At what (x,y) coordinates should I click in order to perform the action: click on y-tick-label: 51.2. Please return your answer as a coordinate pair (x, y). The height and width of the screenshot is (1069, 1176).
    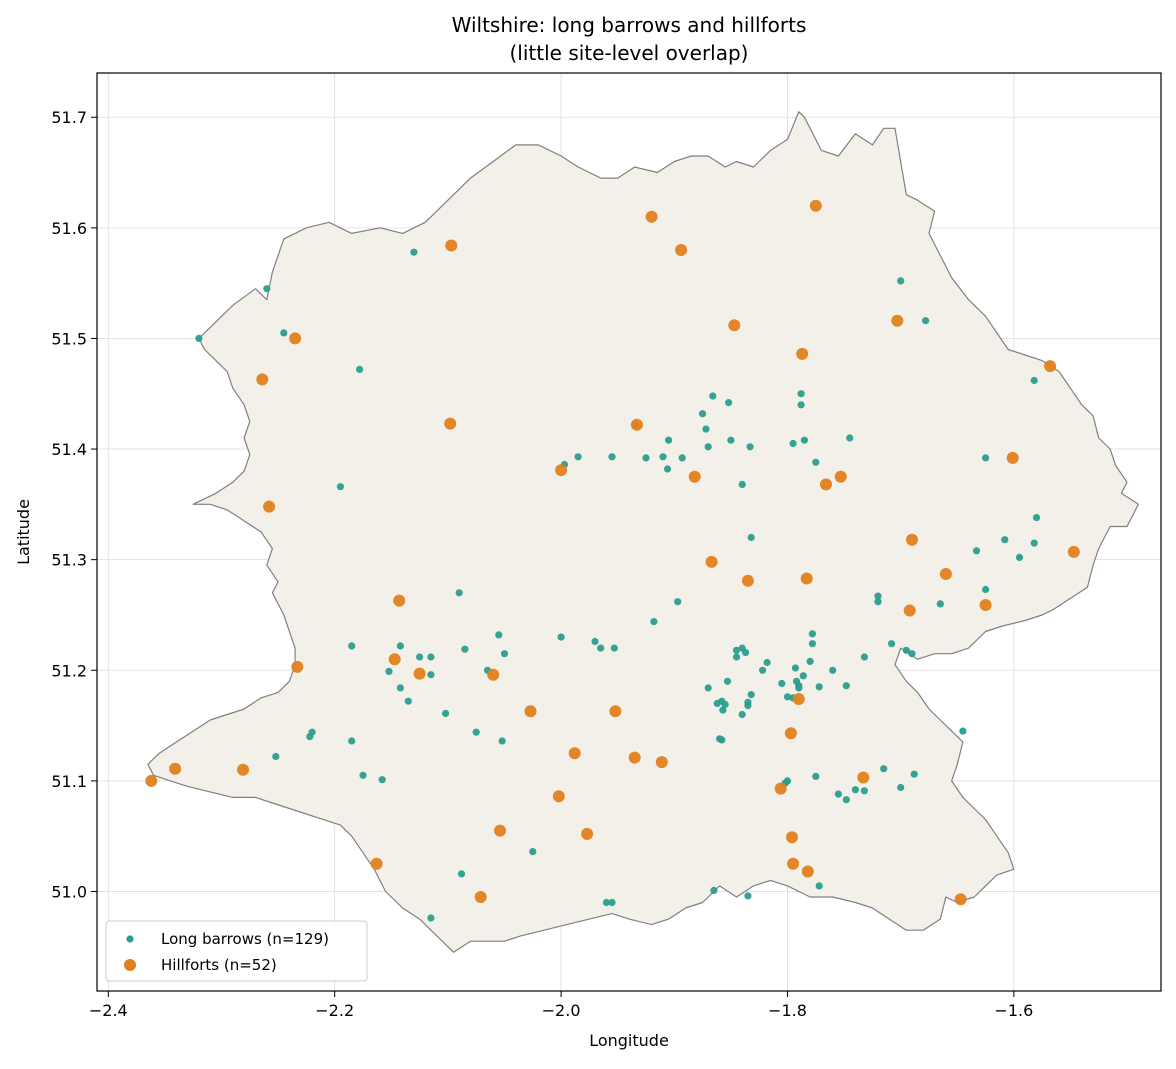
    Looking at the image, I should click on (69, 670).